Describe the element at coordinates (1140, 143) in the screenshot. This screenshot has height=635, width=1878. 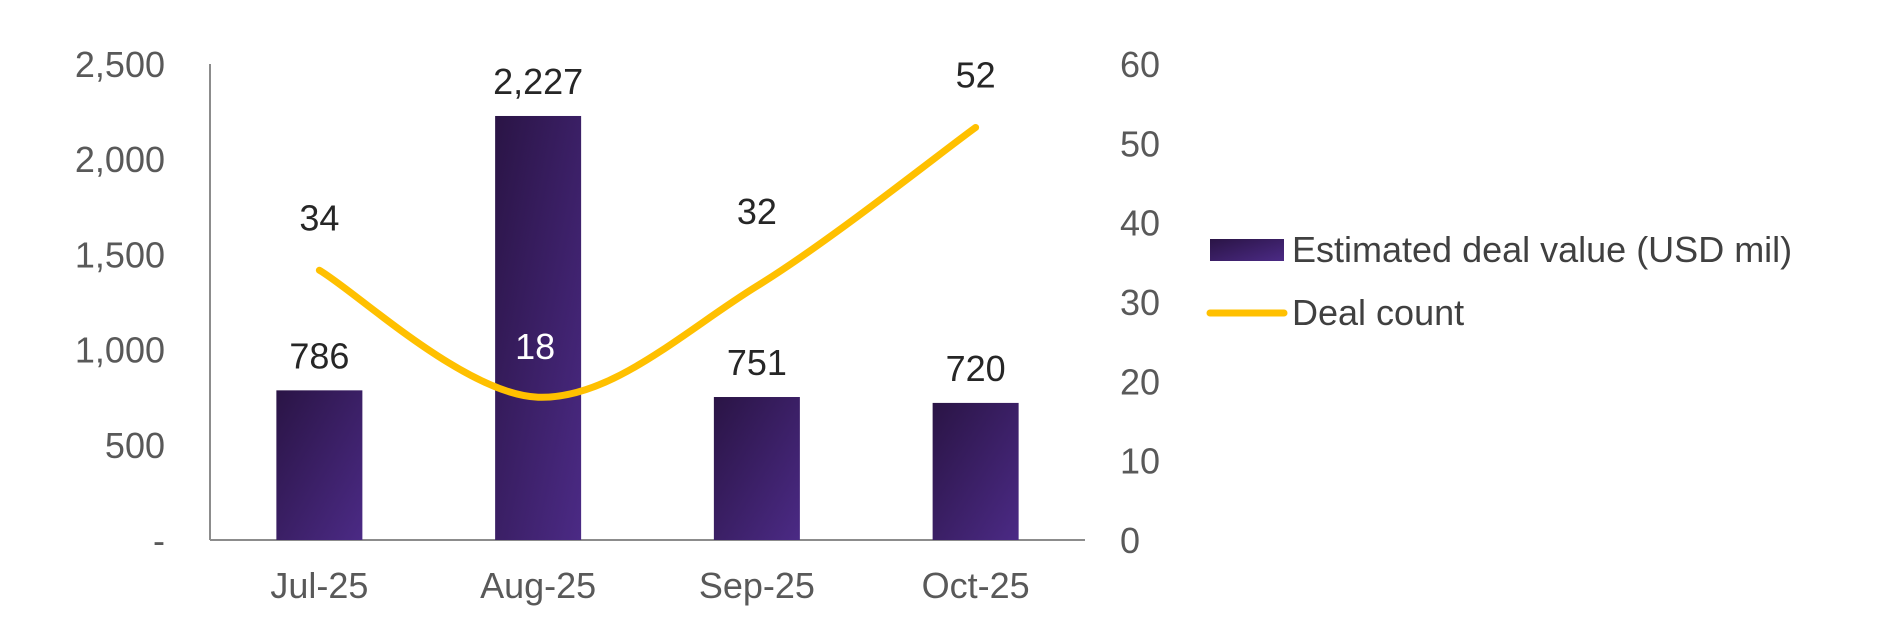
I see `y-right-tick-label: 50` at that location.